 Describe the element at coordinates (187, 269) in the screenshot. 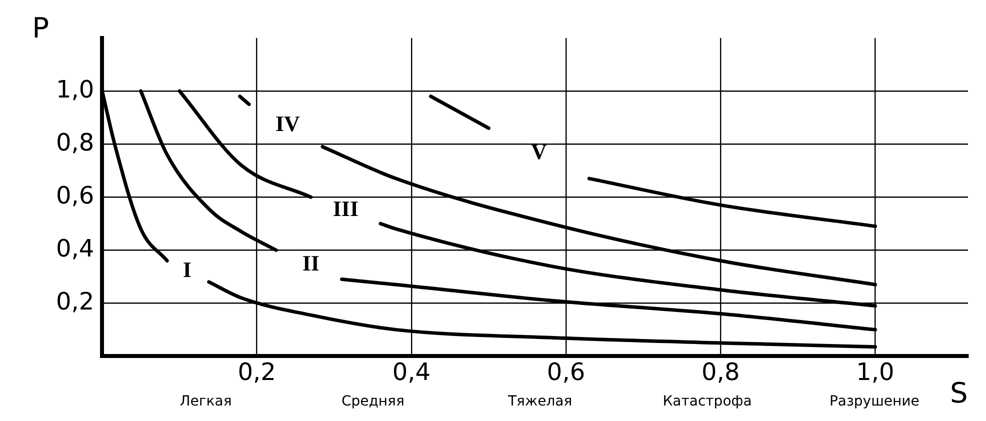

I see `series-label: I` at that location.